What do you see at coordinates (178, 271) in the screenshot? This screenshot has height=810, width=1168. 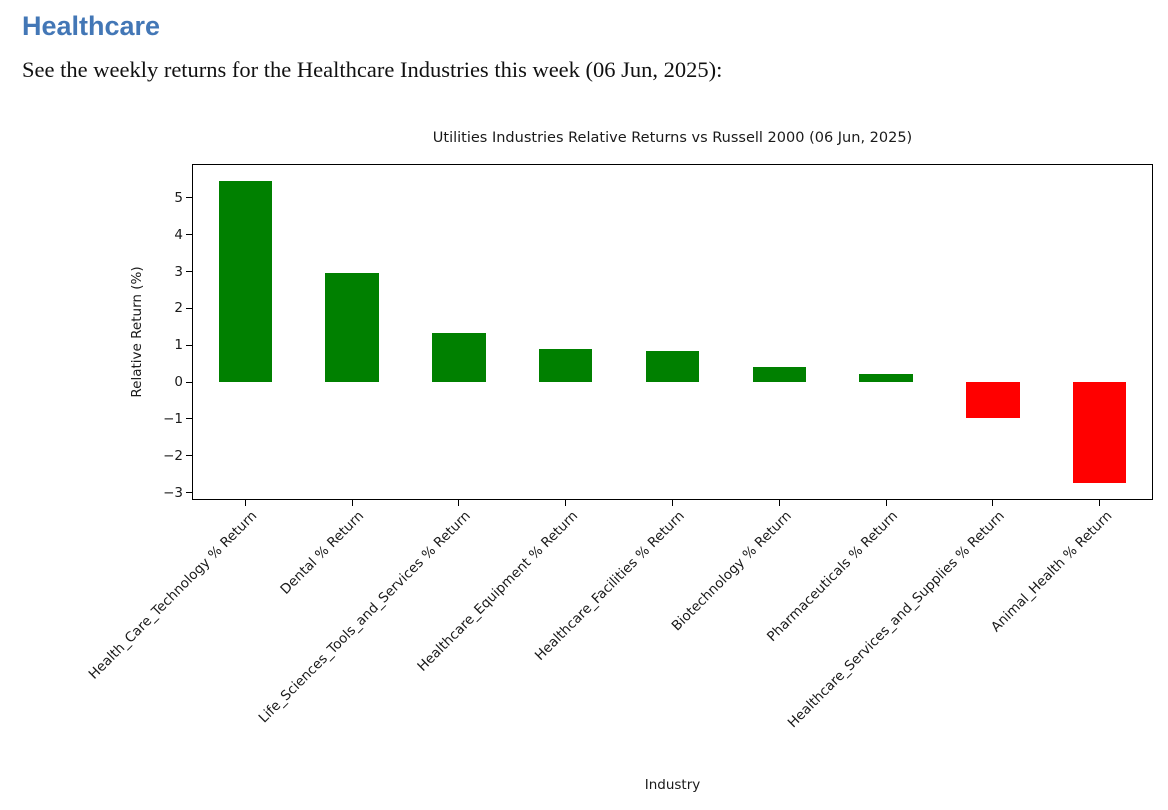 I see `y-tick-label: 3` at bounding box center [178, 271].